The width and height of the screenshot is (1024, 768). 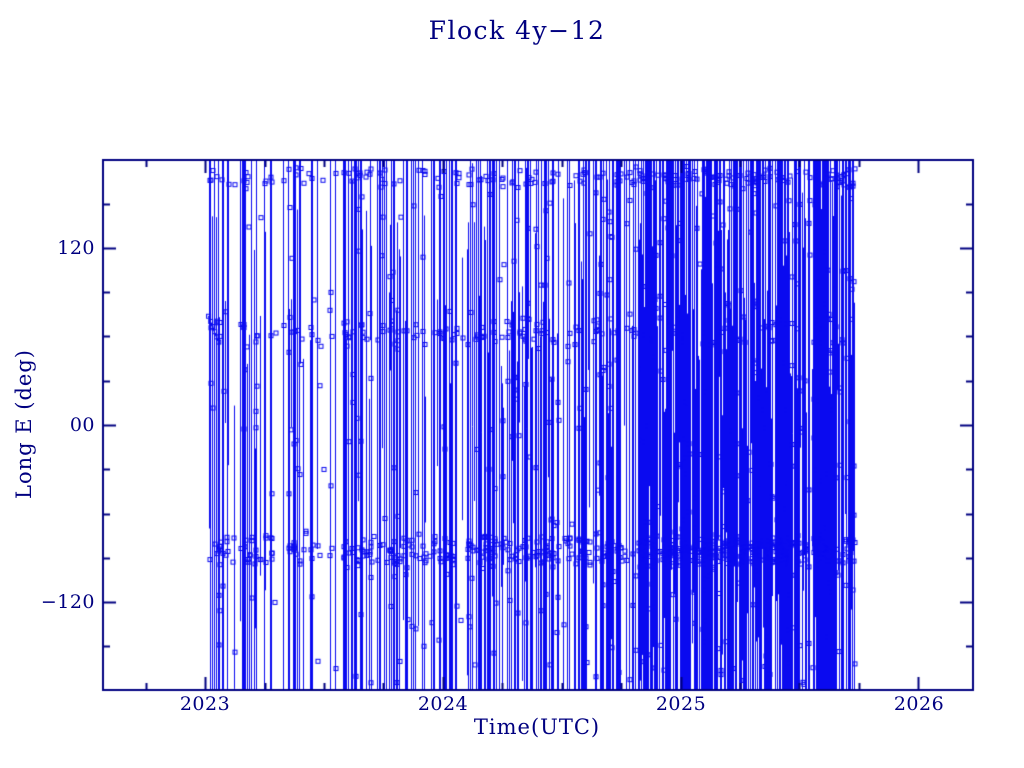 I want to click on y-tick-label-minus120: −120, so click(x=67, y=602).